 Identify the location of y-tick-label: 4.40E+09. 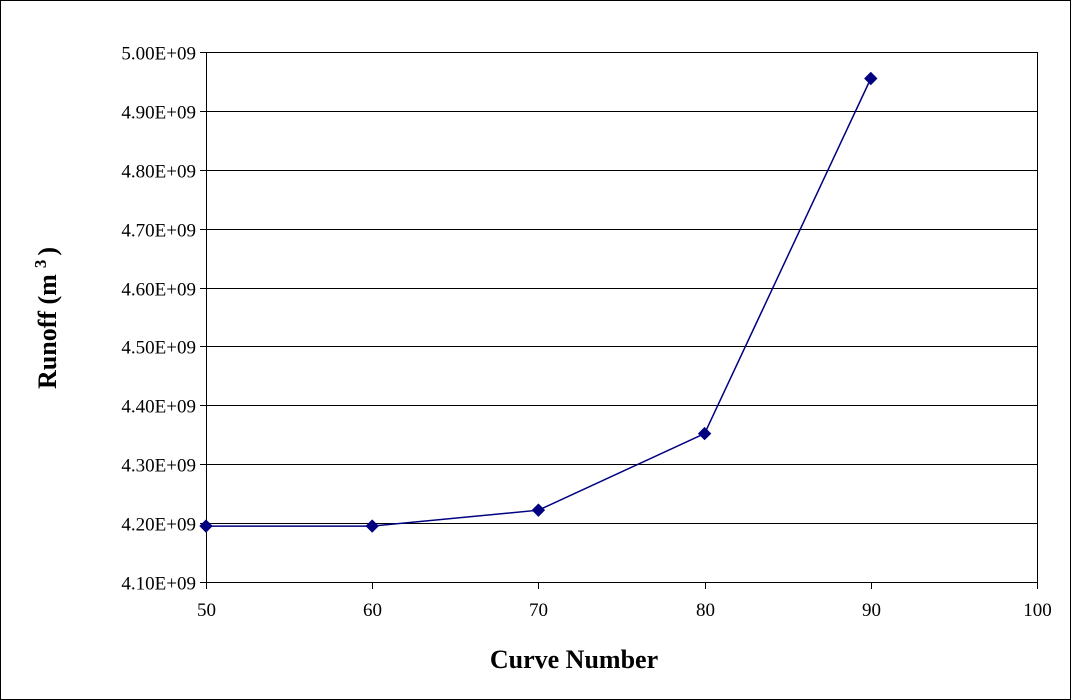
(158, 407).